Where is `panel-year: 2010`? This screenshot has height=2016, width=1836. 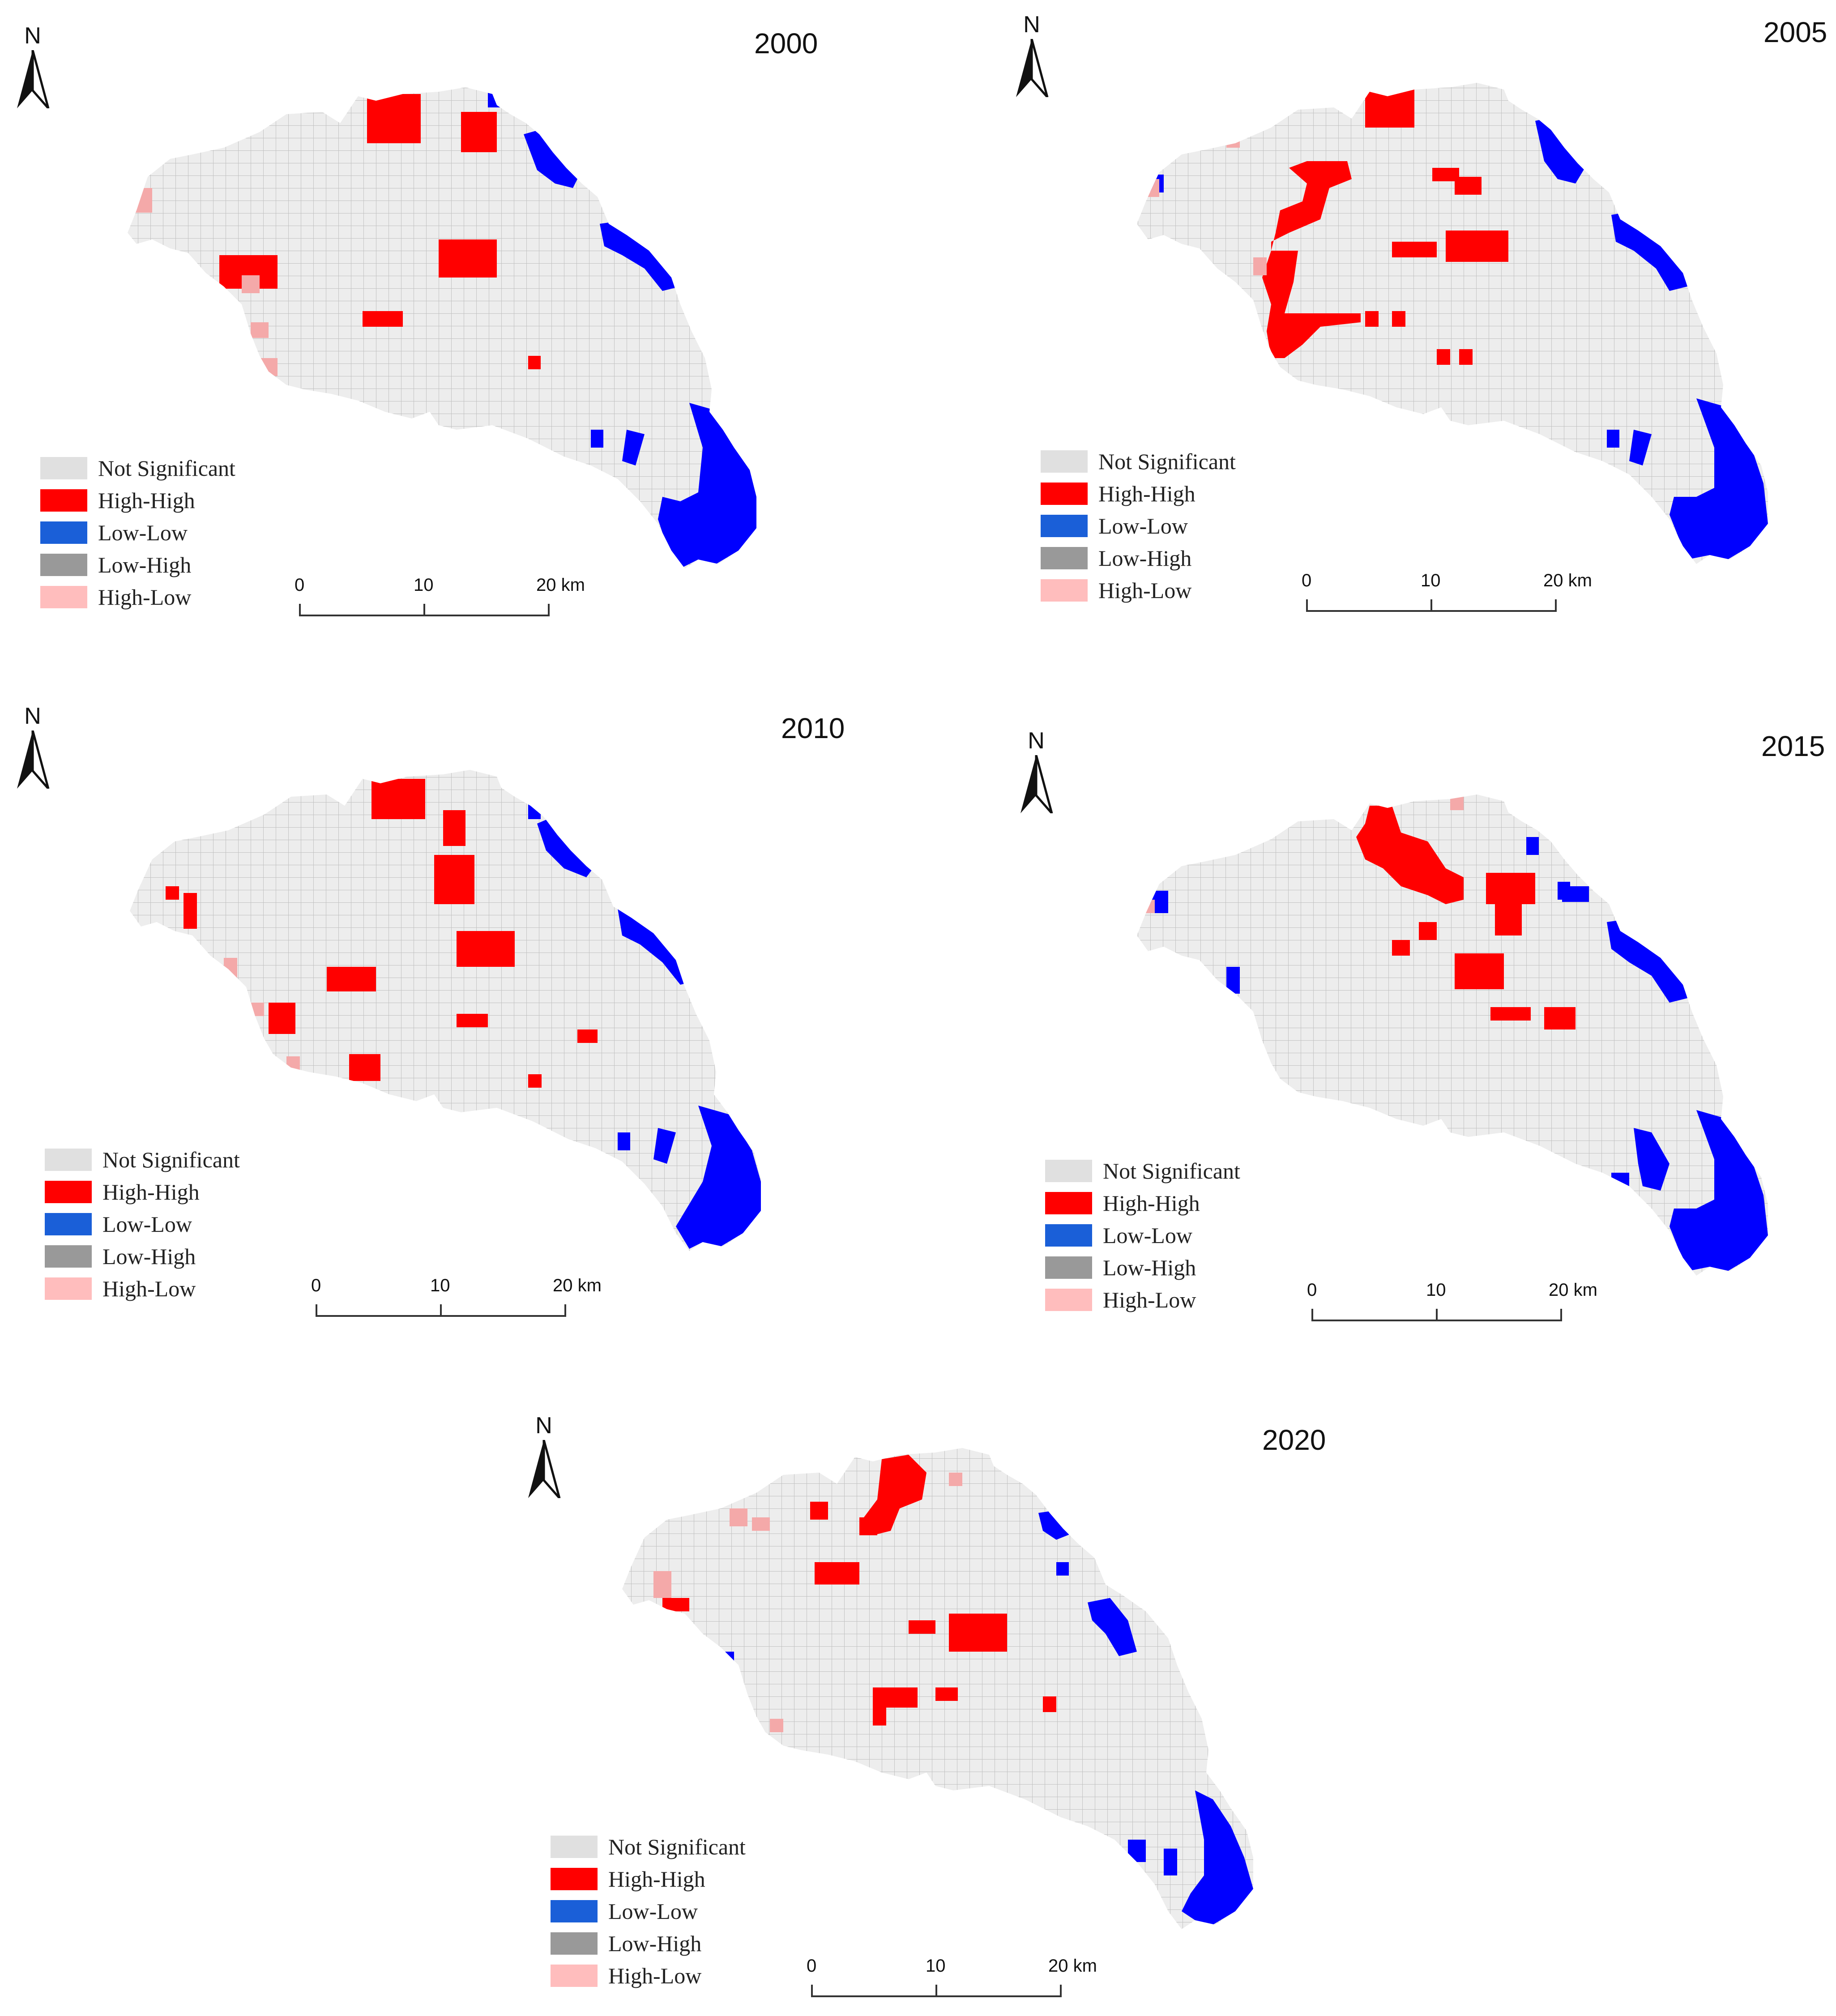
panel-year: 2010 is located at coordinates (813, 728).